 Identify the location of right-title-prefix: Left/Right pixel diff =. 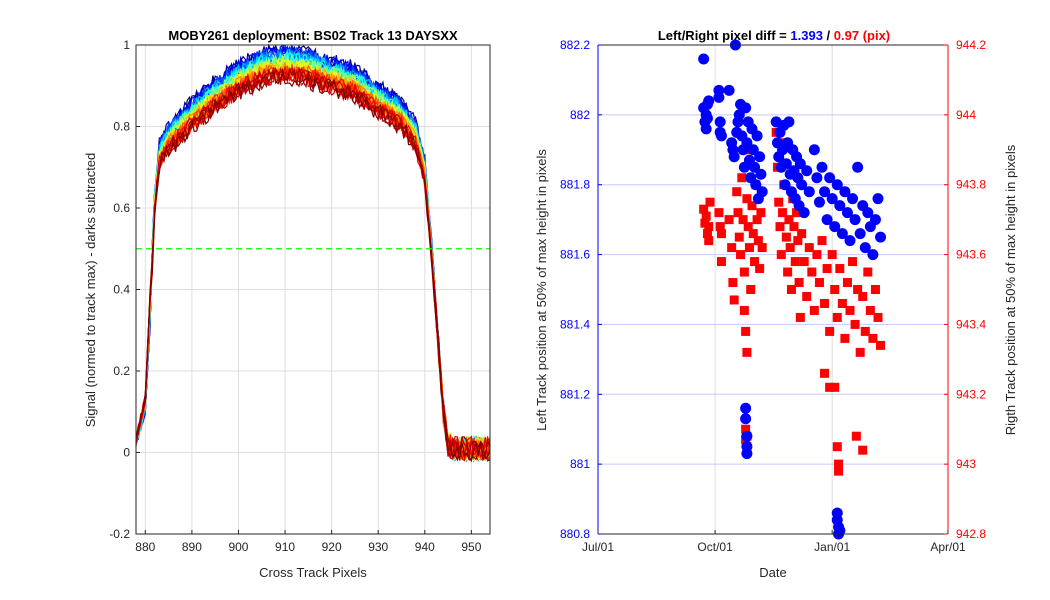
(724, 35).